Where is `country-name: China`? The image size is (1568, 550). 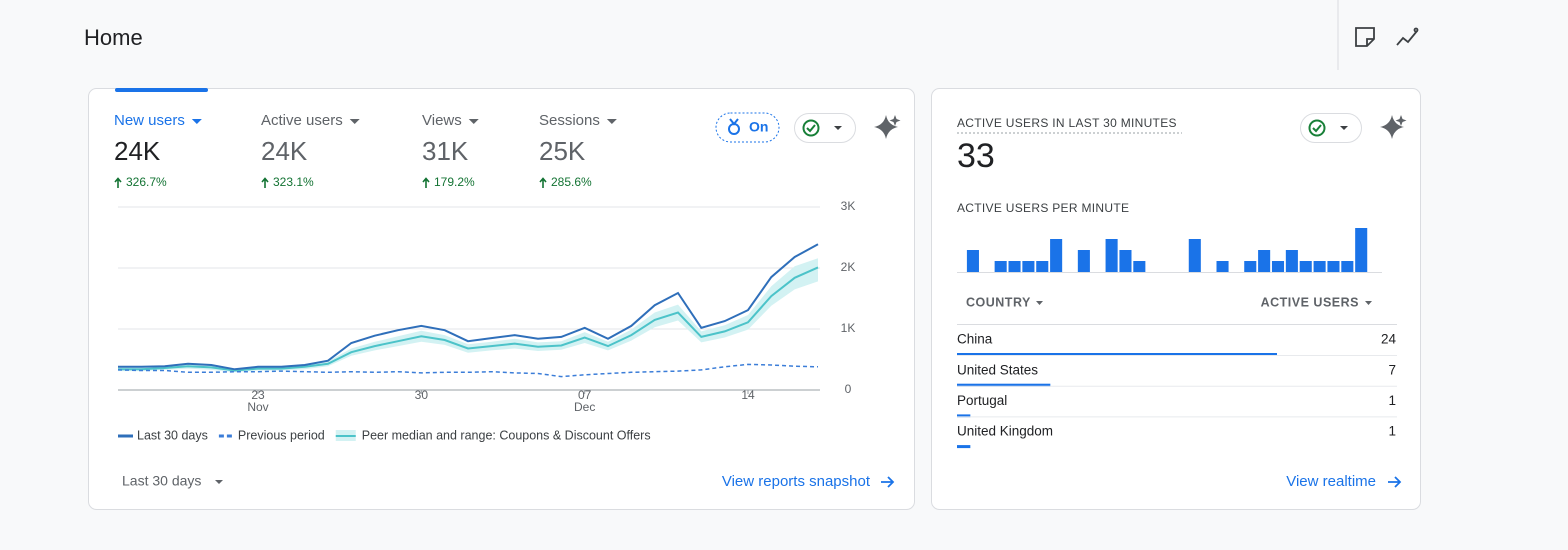
country-name: China is located at coordinates (975, 339).